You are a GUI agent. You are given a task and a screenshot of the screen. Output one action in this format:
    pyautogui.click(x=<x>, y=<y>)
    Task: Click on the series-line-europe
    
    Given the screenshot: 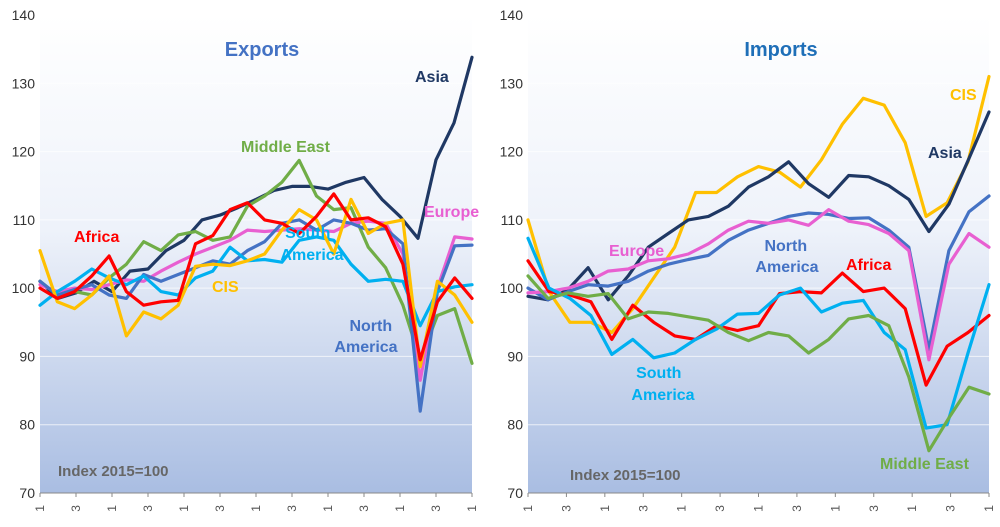 What is the action you would take?
    pyautogui.click(x=758, y=285)
    